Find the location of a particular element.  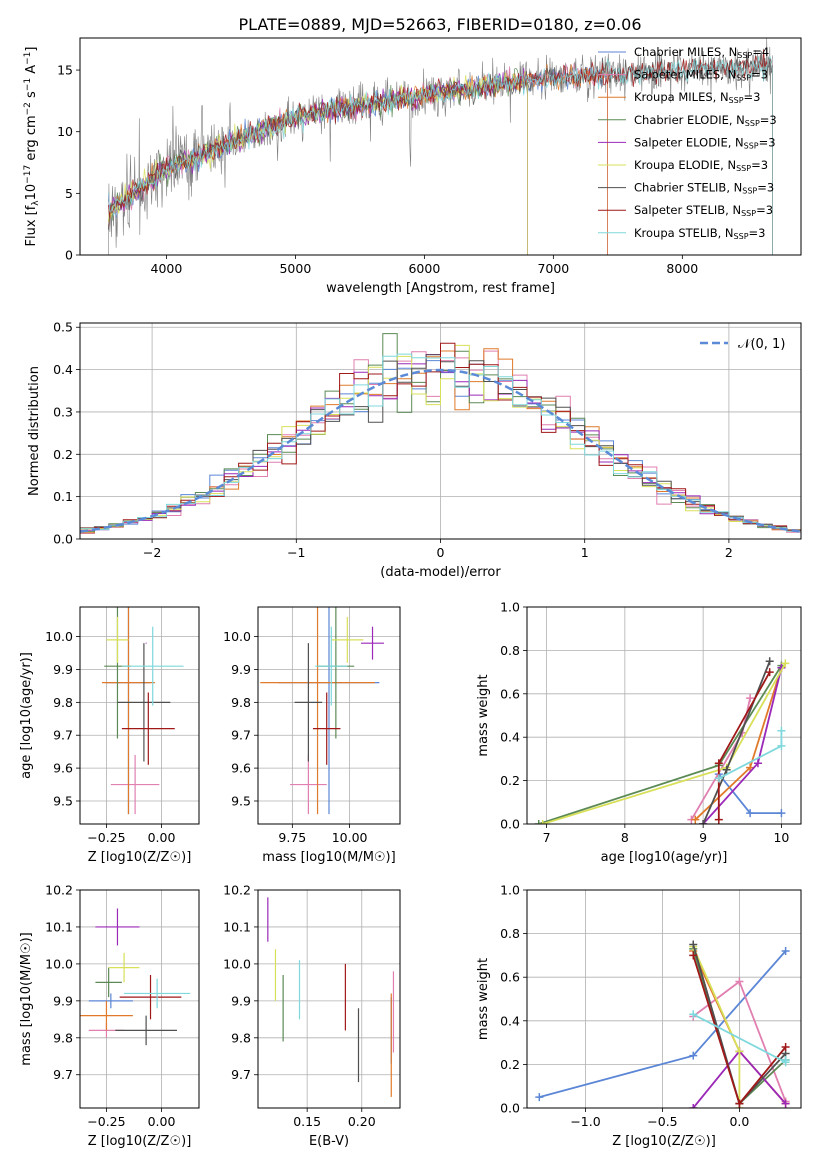

legend-entry: Kroupa MILES, NSSP=3 is located at coordinates (697, 97).